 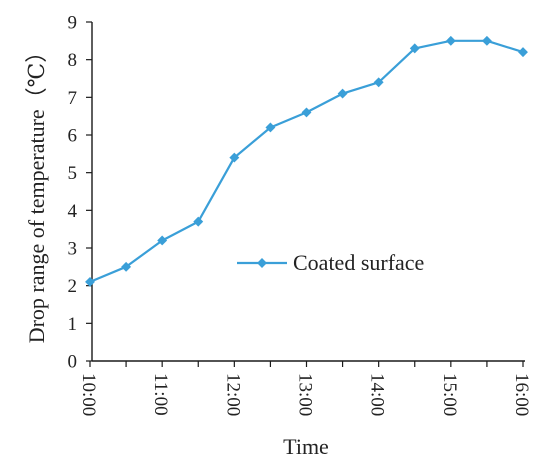 What do you see at coordinates (306, 446) in the screenshot?
I see `x-axis-title: Time` at bounding box center [306, 446].